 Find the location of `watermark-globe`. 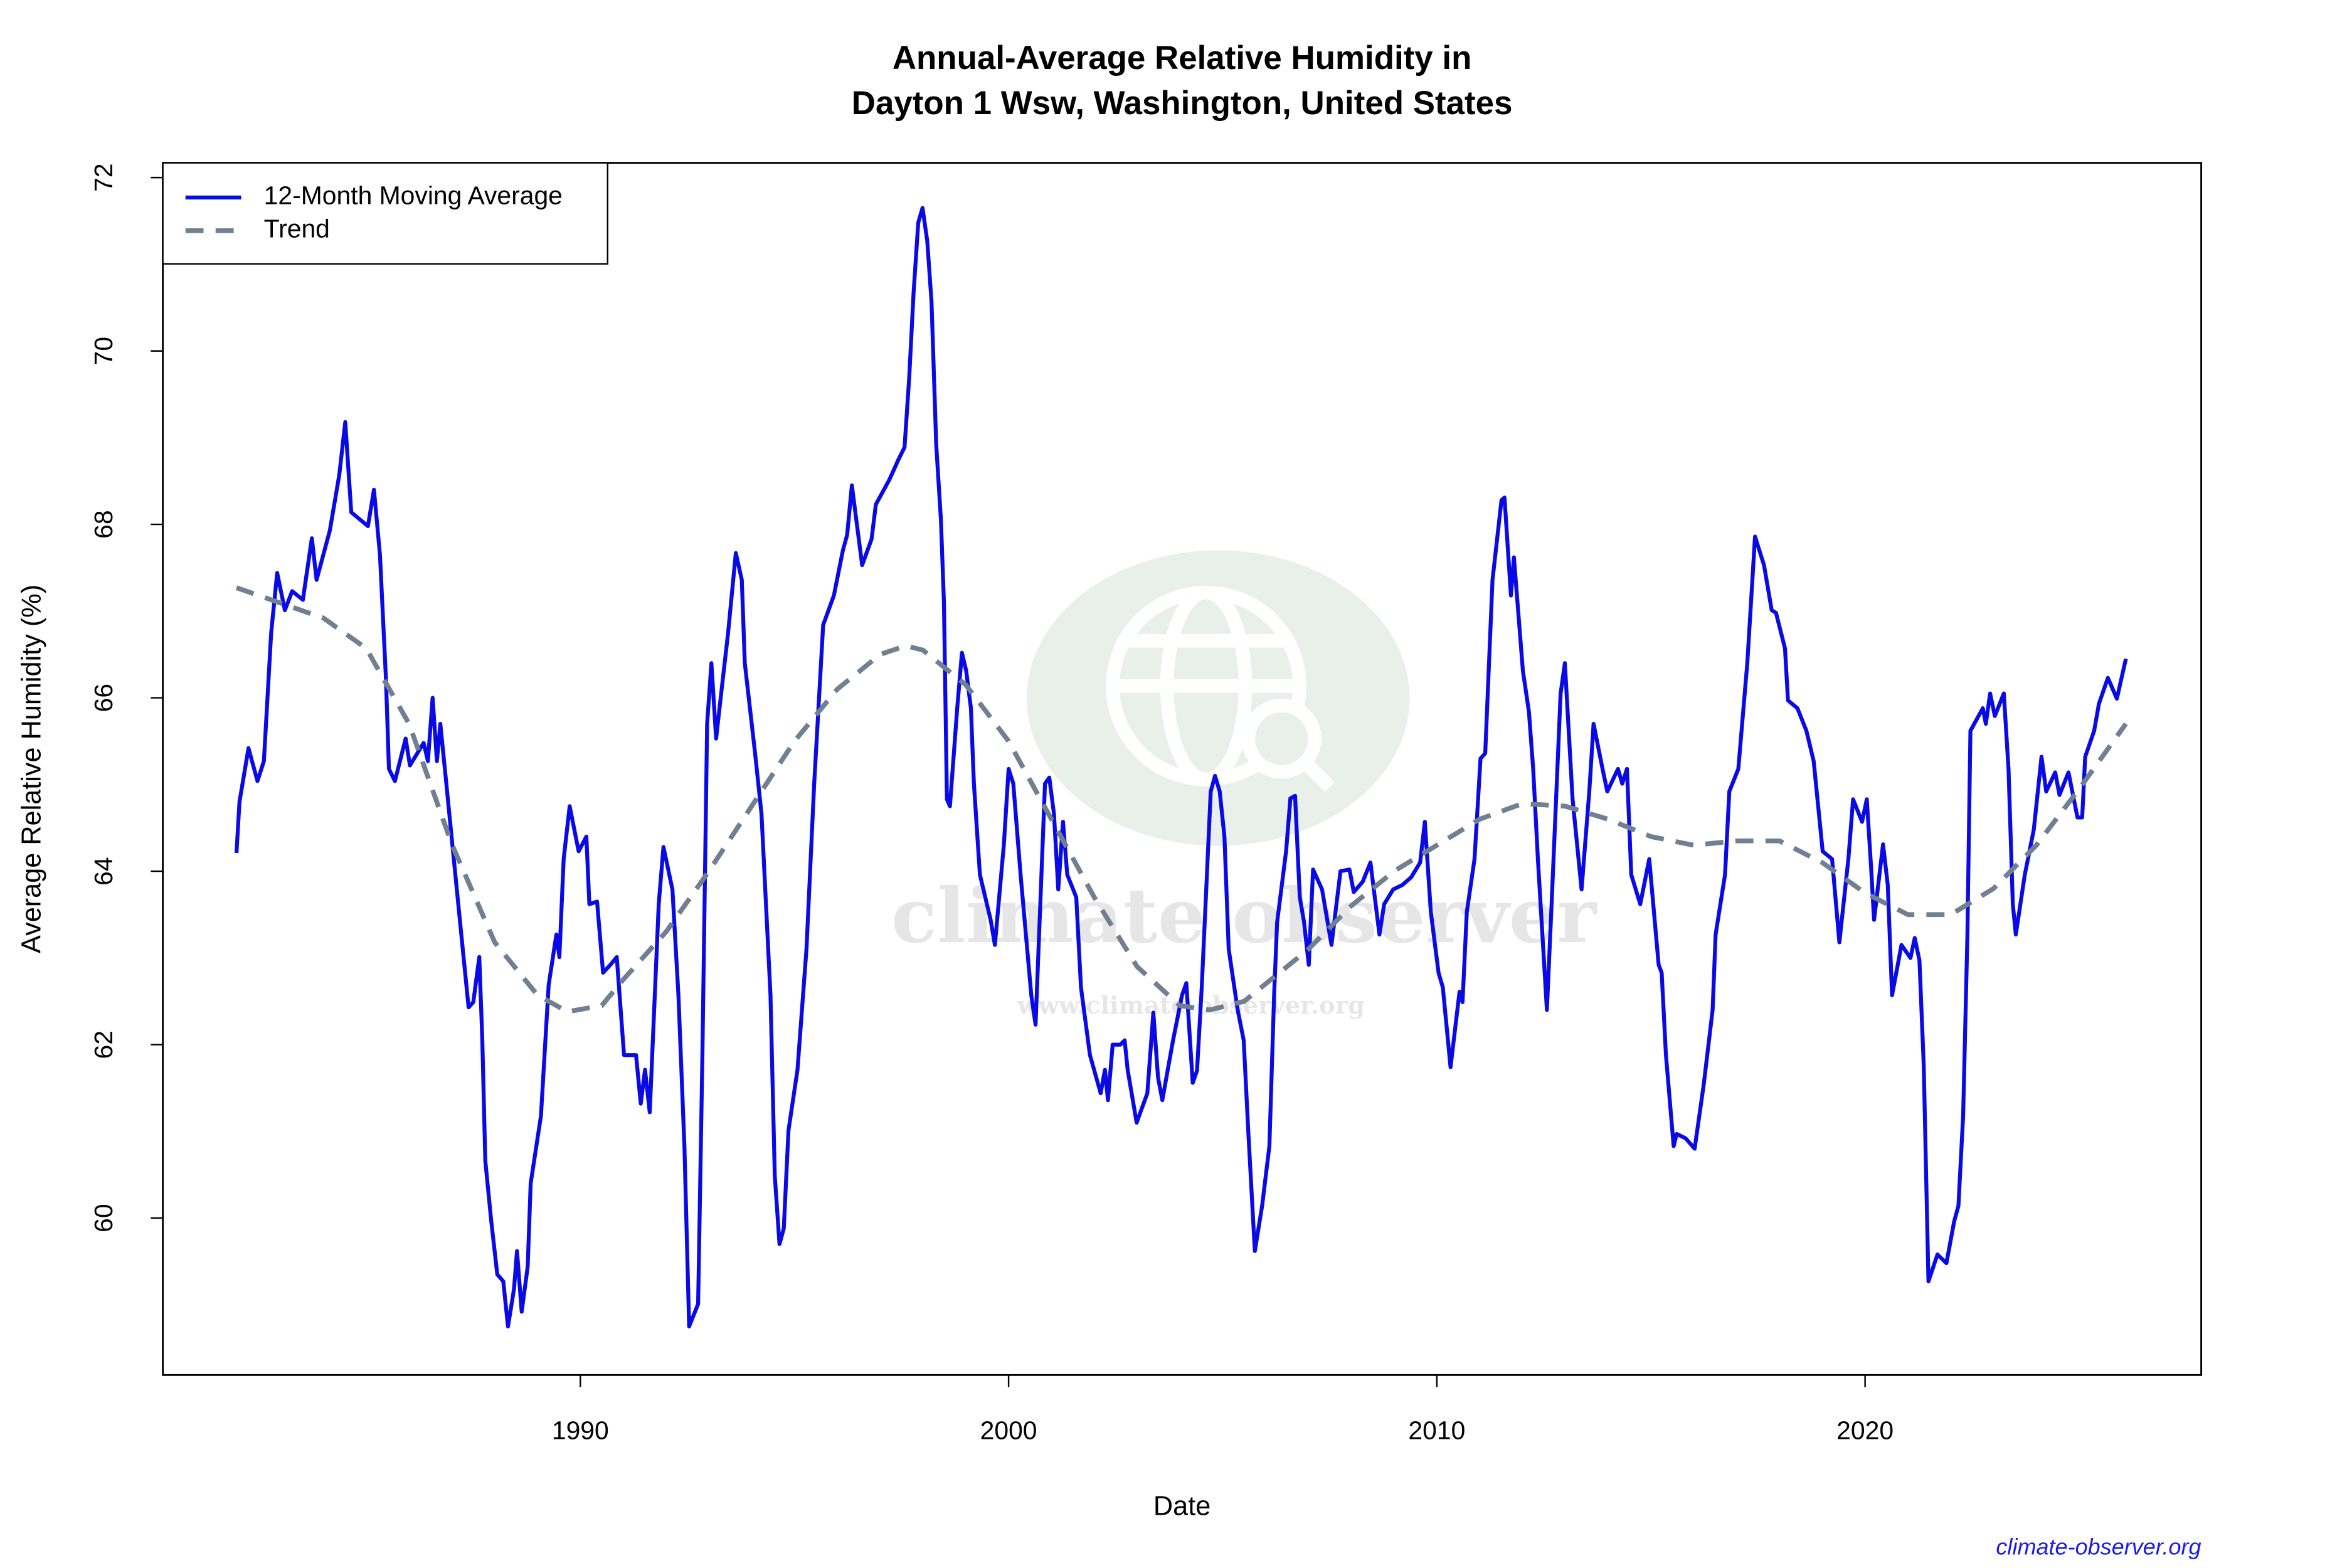

watermark-globe is located at coordinates (1220, 688).